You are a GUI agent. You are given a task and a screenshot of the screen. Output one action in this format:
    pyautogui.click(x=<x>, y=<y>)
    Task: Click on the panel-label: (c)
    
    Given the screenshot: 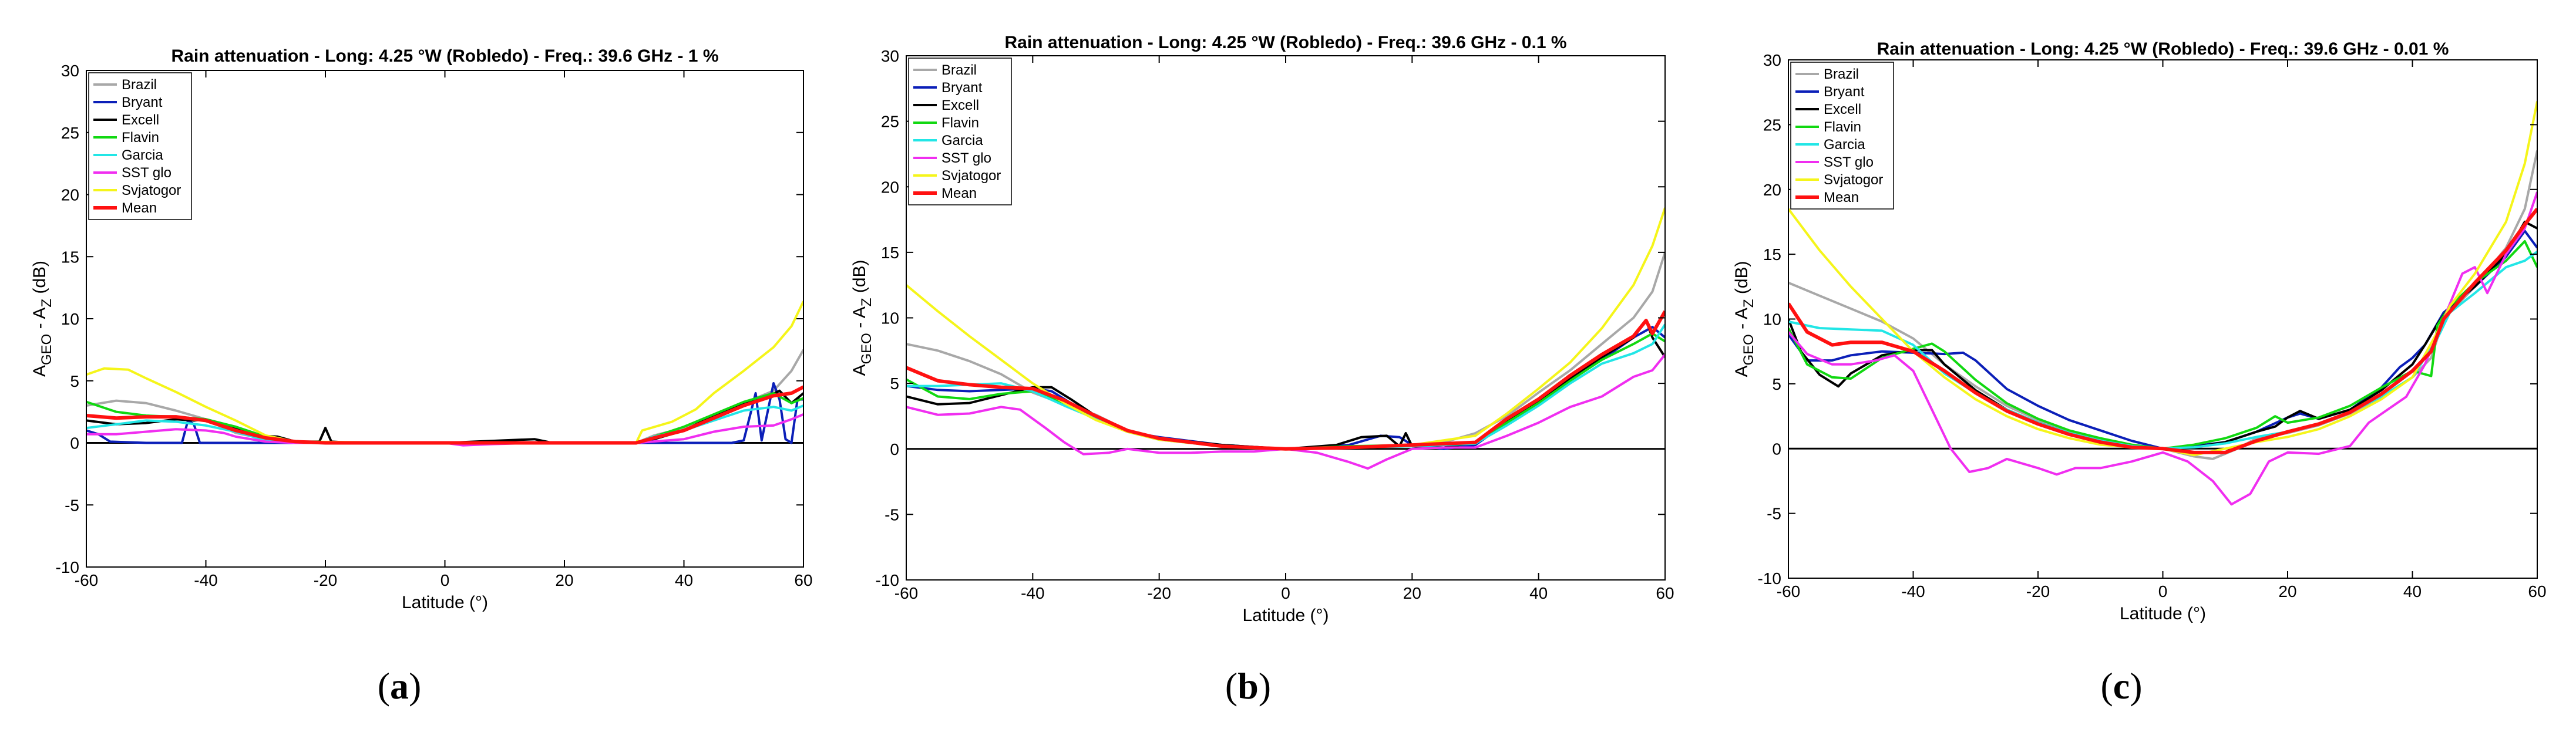 What is the action you would take?
    pyautogui.click(x=2121, y=686)
    